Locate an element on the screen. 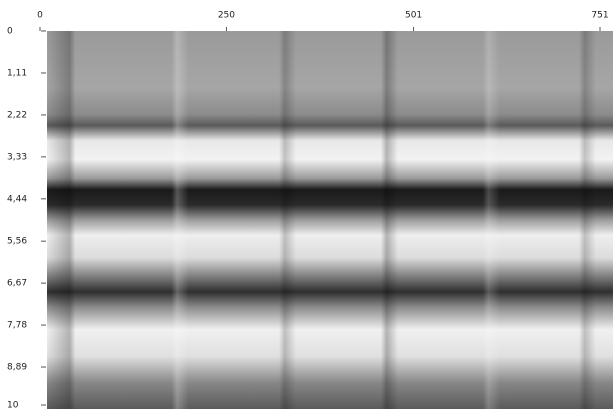 This screenshot has width=613, height=409. x-tick-label: 501 is located at coordinates (413, 16).